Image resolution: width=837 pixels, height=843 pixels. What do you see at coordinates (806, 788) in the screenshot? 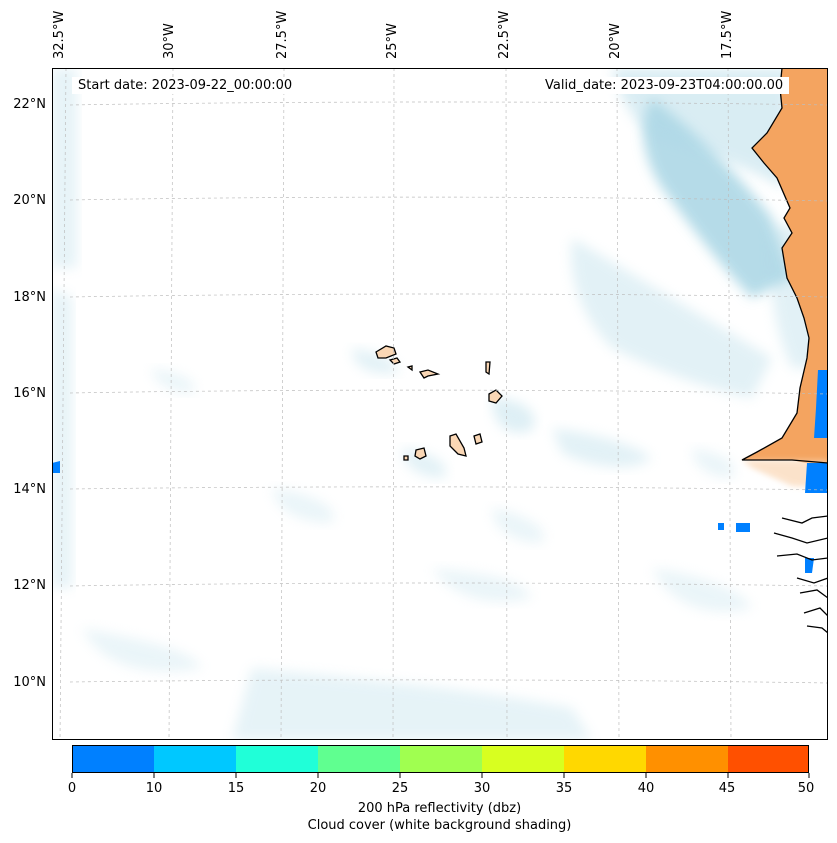
I see `colorbar-tick-label: 50` at bounding box center [806, 788].